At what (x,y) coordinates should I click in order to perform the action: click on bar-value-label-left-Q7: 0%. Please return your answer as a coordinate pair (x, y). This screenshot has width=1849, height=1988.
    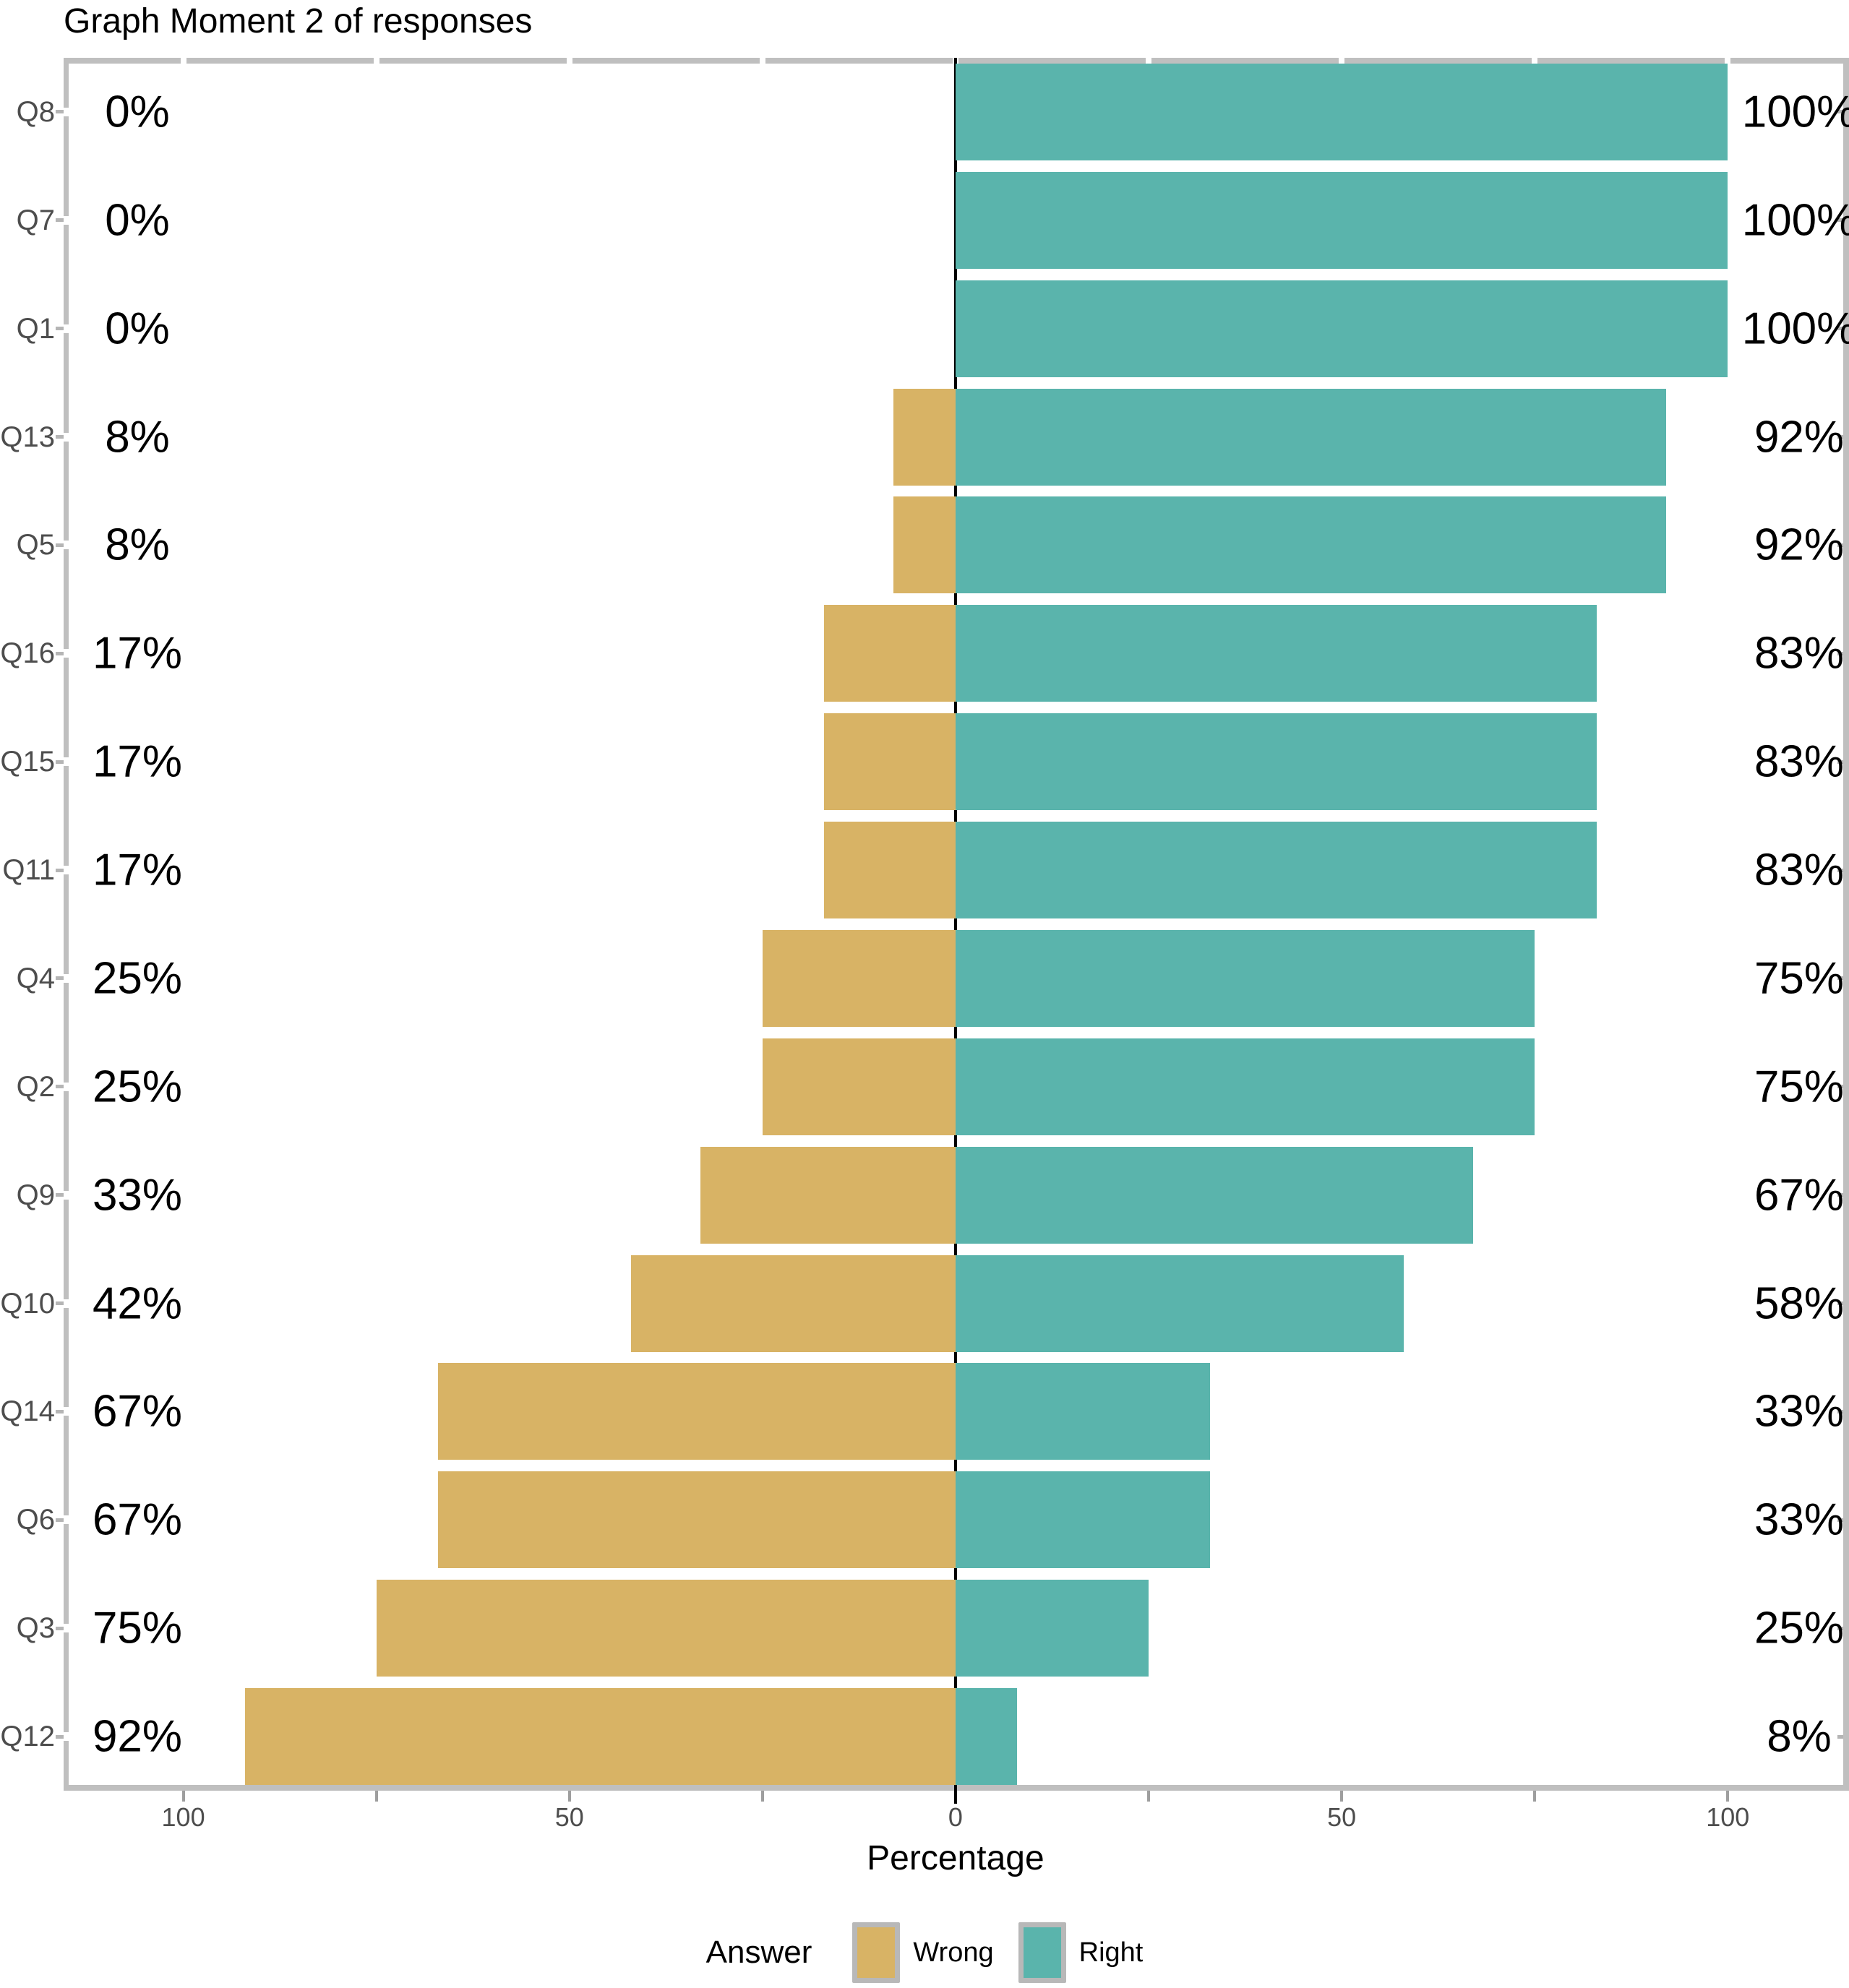
    Looking at the image, I should click on (137, 220).